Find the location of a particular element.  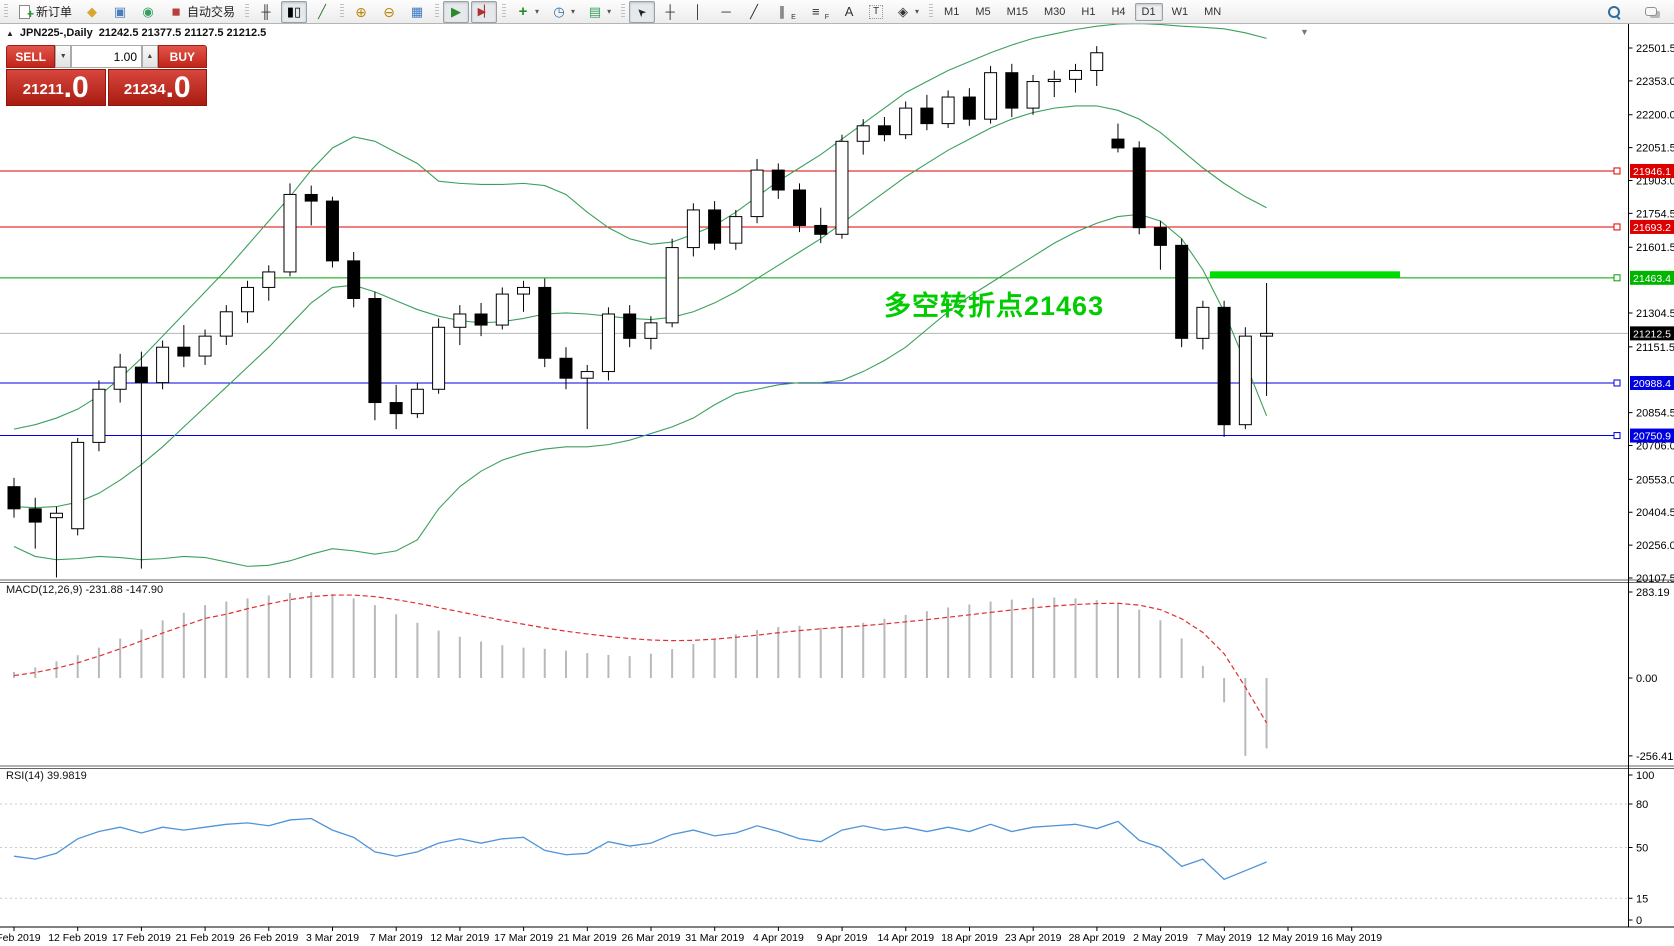

candlestick-button: ▮▯ is located at coordinates (294, 11).